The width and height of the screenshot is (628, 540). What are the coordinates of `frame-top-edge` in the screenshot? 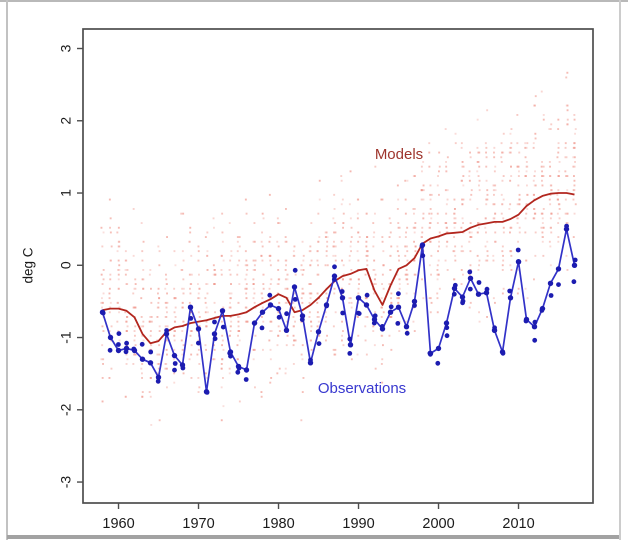 It's located at (314, 1).